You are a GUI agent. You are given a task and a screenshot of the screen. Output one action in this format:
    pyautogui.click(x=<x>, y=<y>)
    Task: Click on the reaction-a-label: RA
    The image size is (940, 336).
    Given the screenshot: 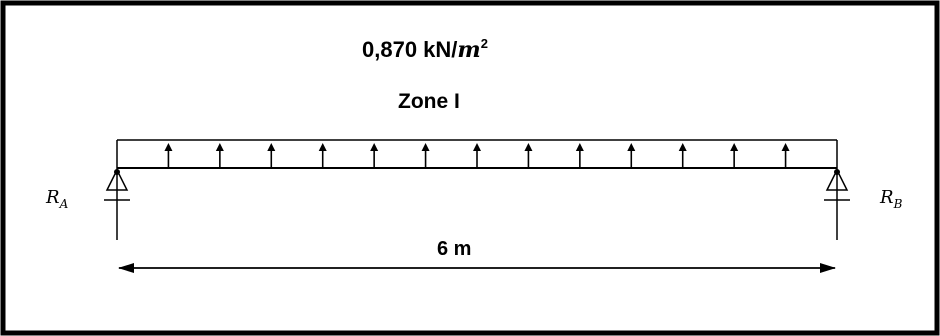 What is the action you would take?
    pyautogui.click(x=57, y=199)
    